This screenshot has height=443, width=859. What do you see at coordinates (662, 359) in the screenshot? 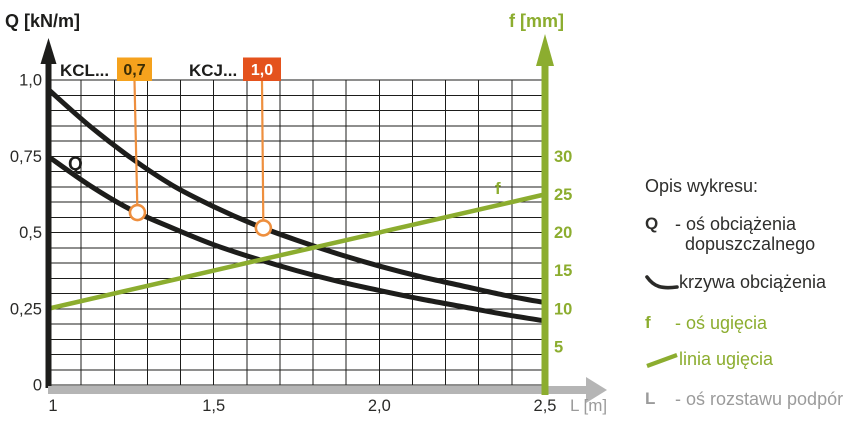
I see `deflection-line-icon` at bounding box center [662, 359].